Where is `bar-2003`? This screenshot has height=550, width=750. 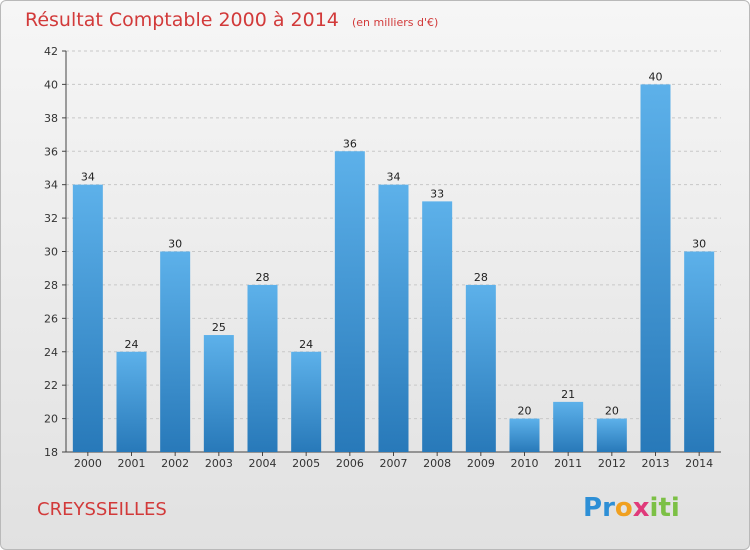 bar-2003 is located at coordinates (218, 393).